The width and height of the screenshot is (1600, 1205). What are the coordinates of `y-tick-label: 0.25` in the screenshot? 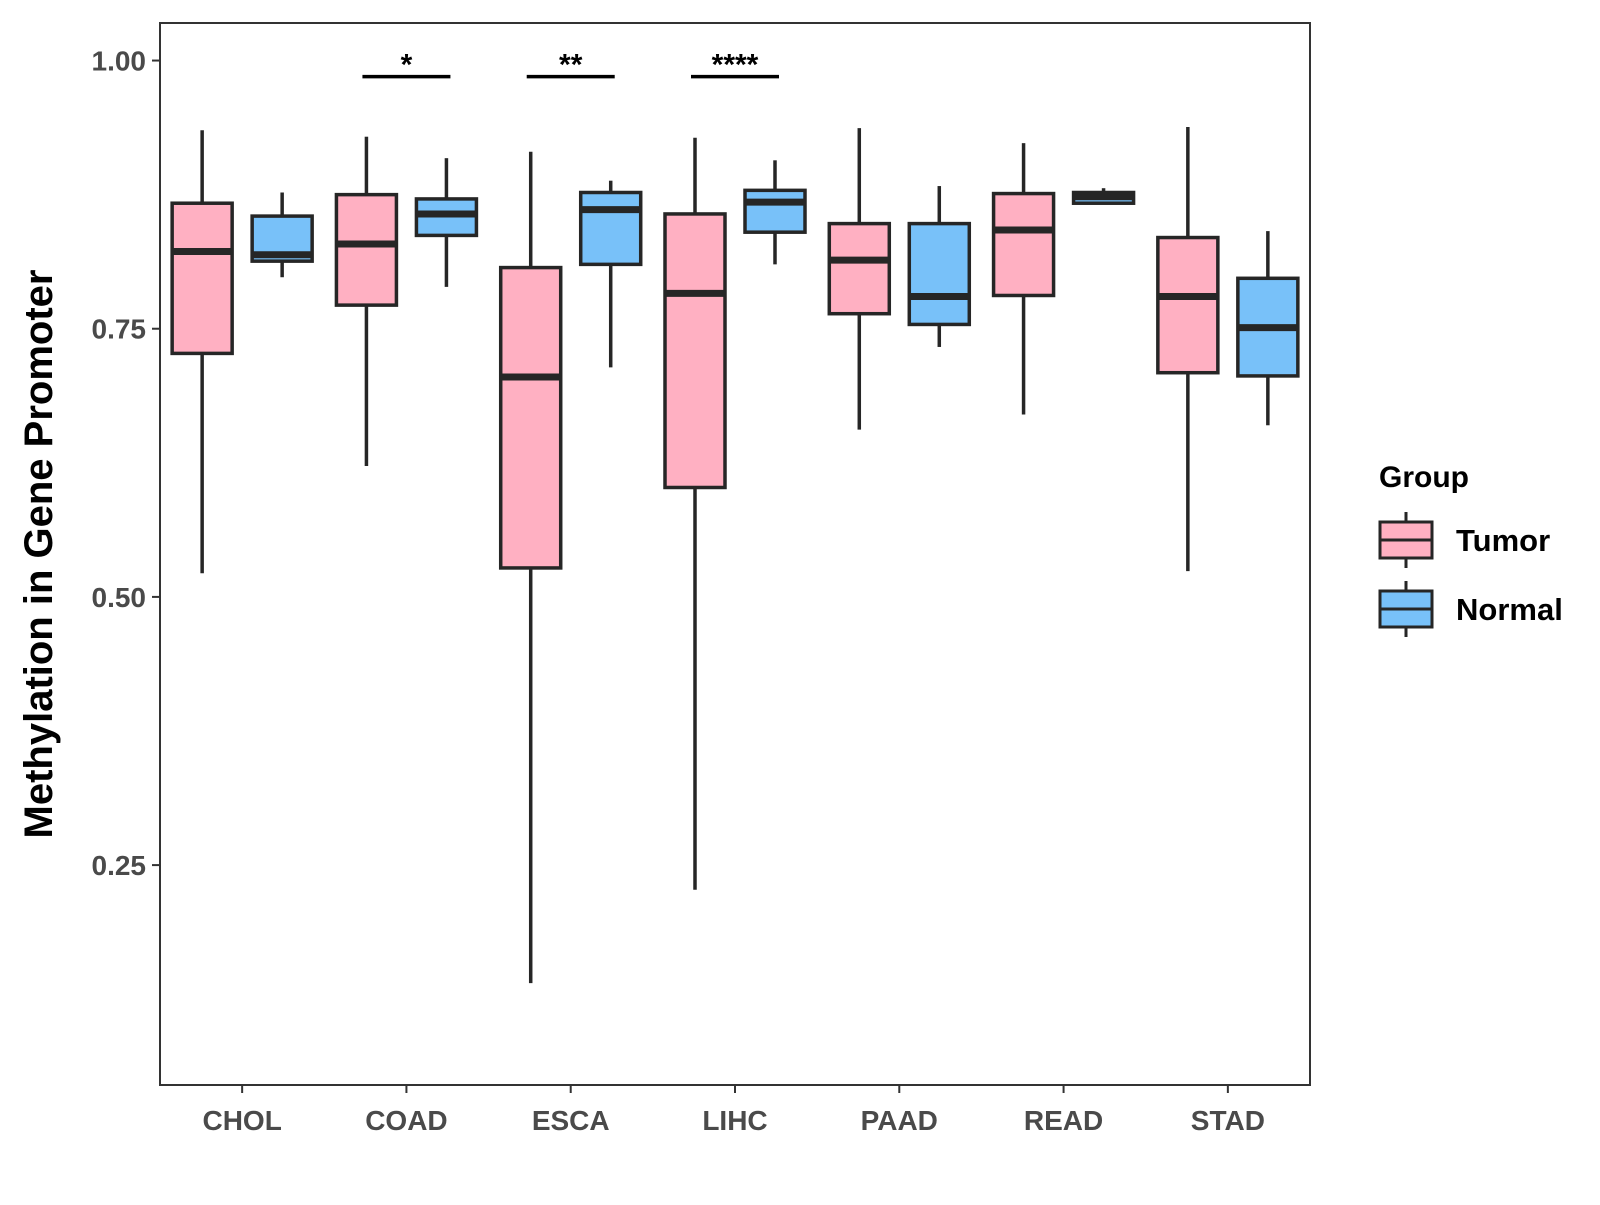 It's located at (119, 865).